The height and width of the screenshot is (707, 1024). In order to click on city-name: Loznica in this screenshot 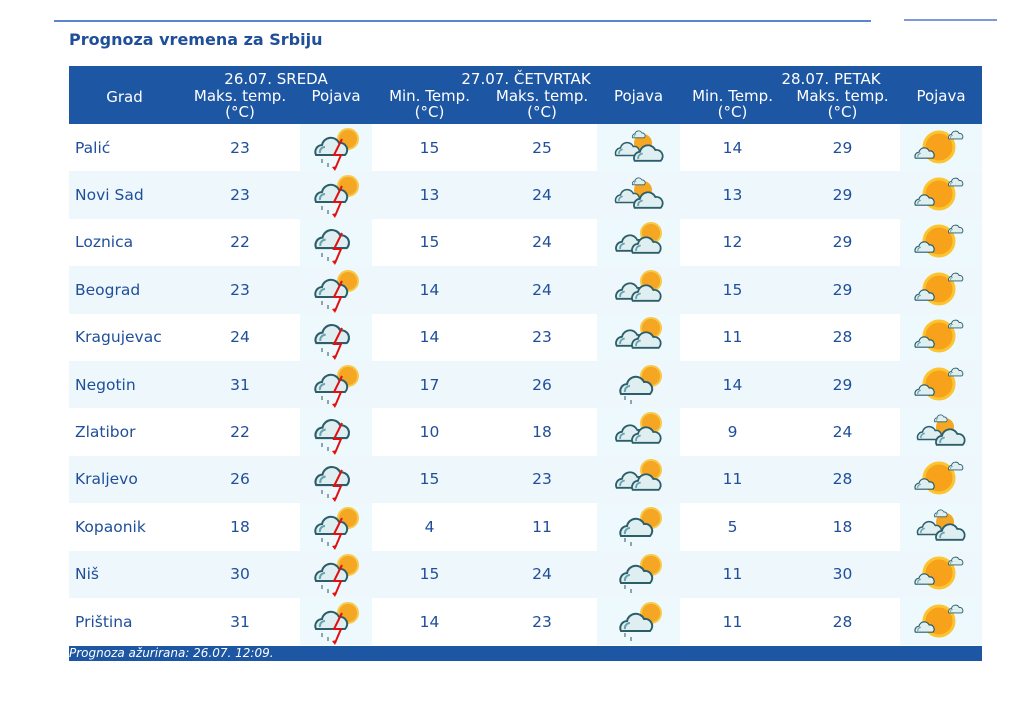, I will do `click(104, 242)`.